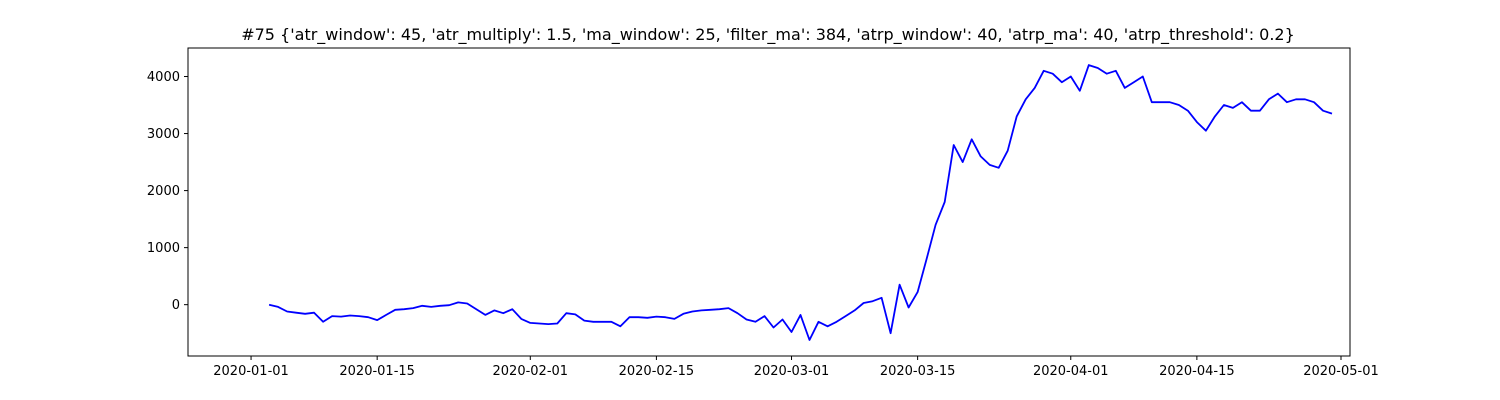 The image size is (1500, 400). I want to click on x-tick-label: 2020-01-15, so click(377, 371).